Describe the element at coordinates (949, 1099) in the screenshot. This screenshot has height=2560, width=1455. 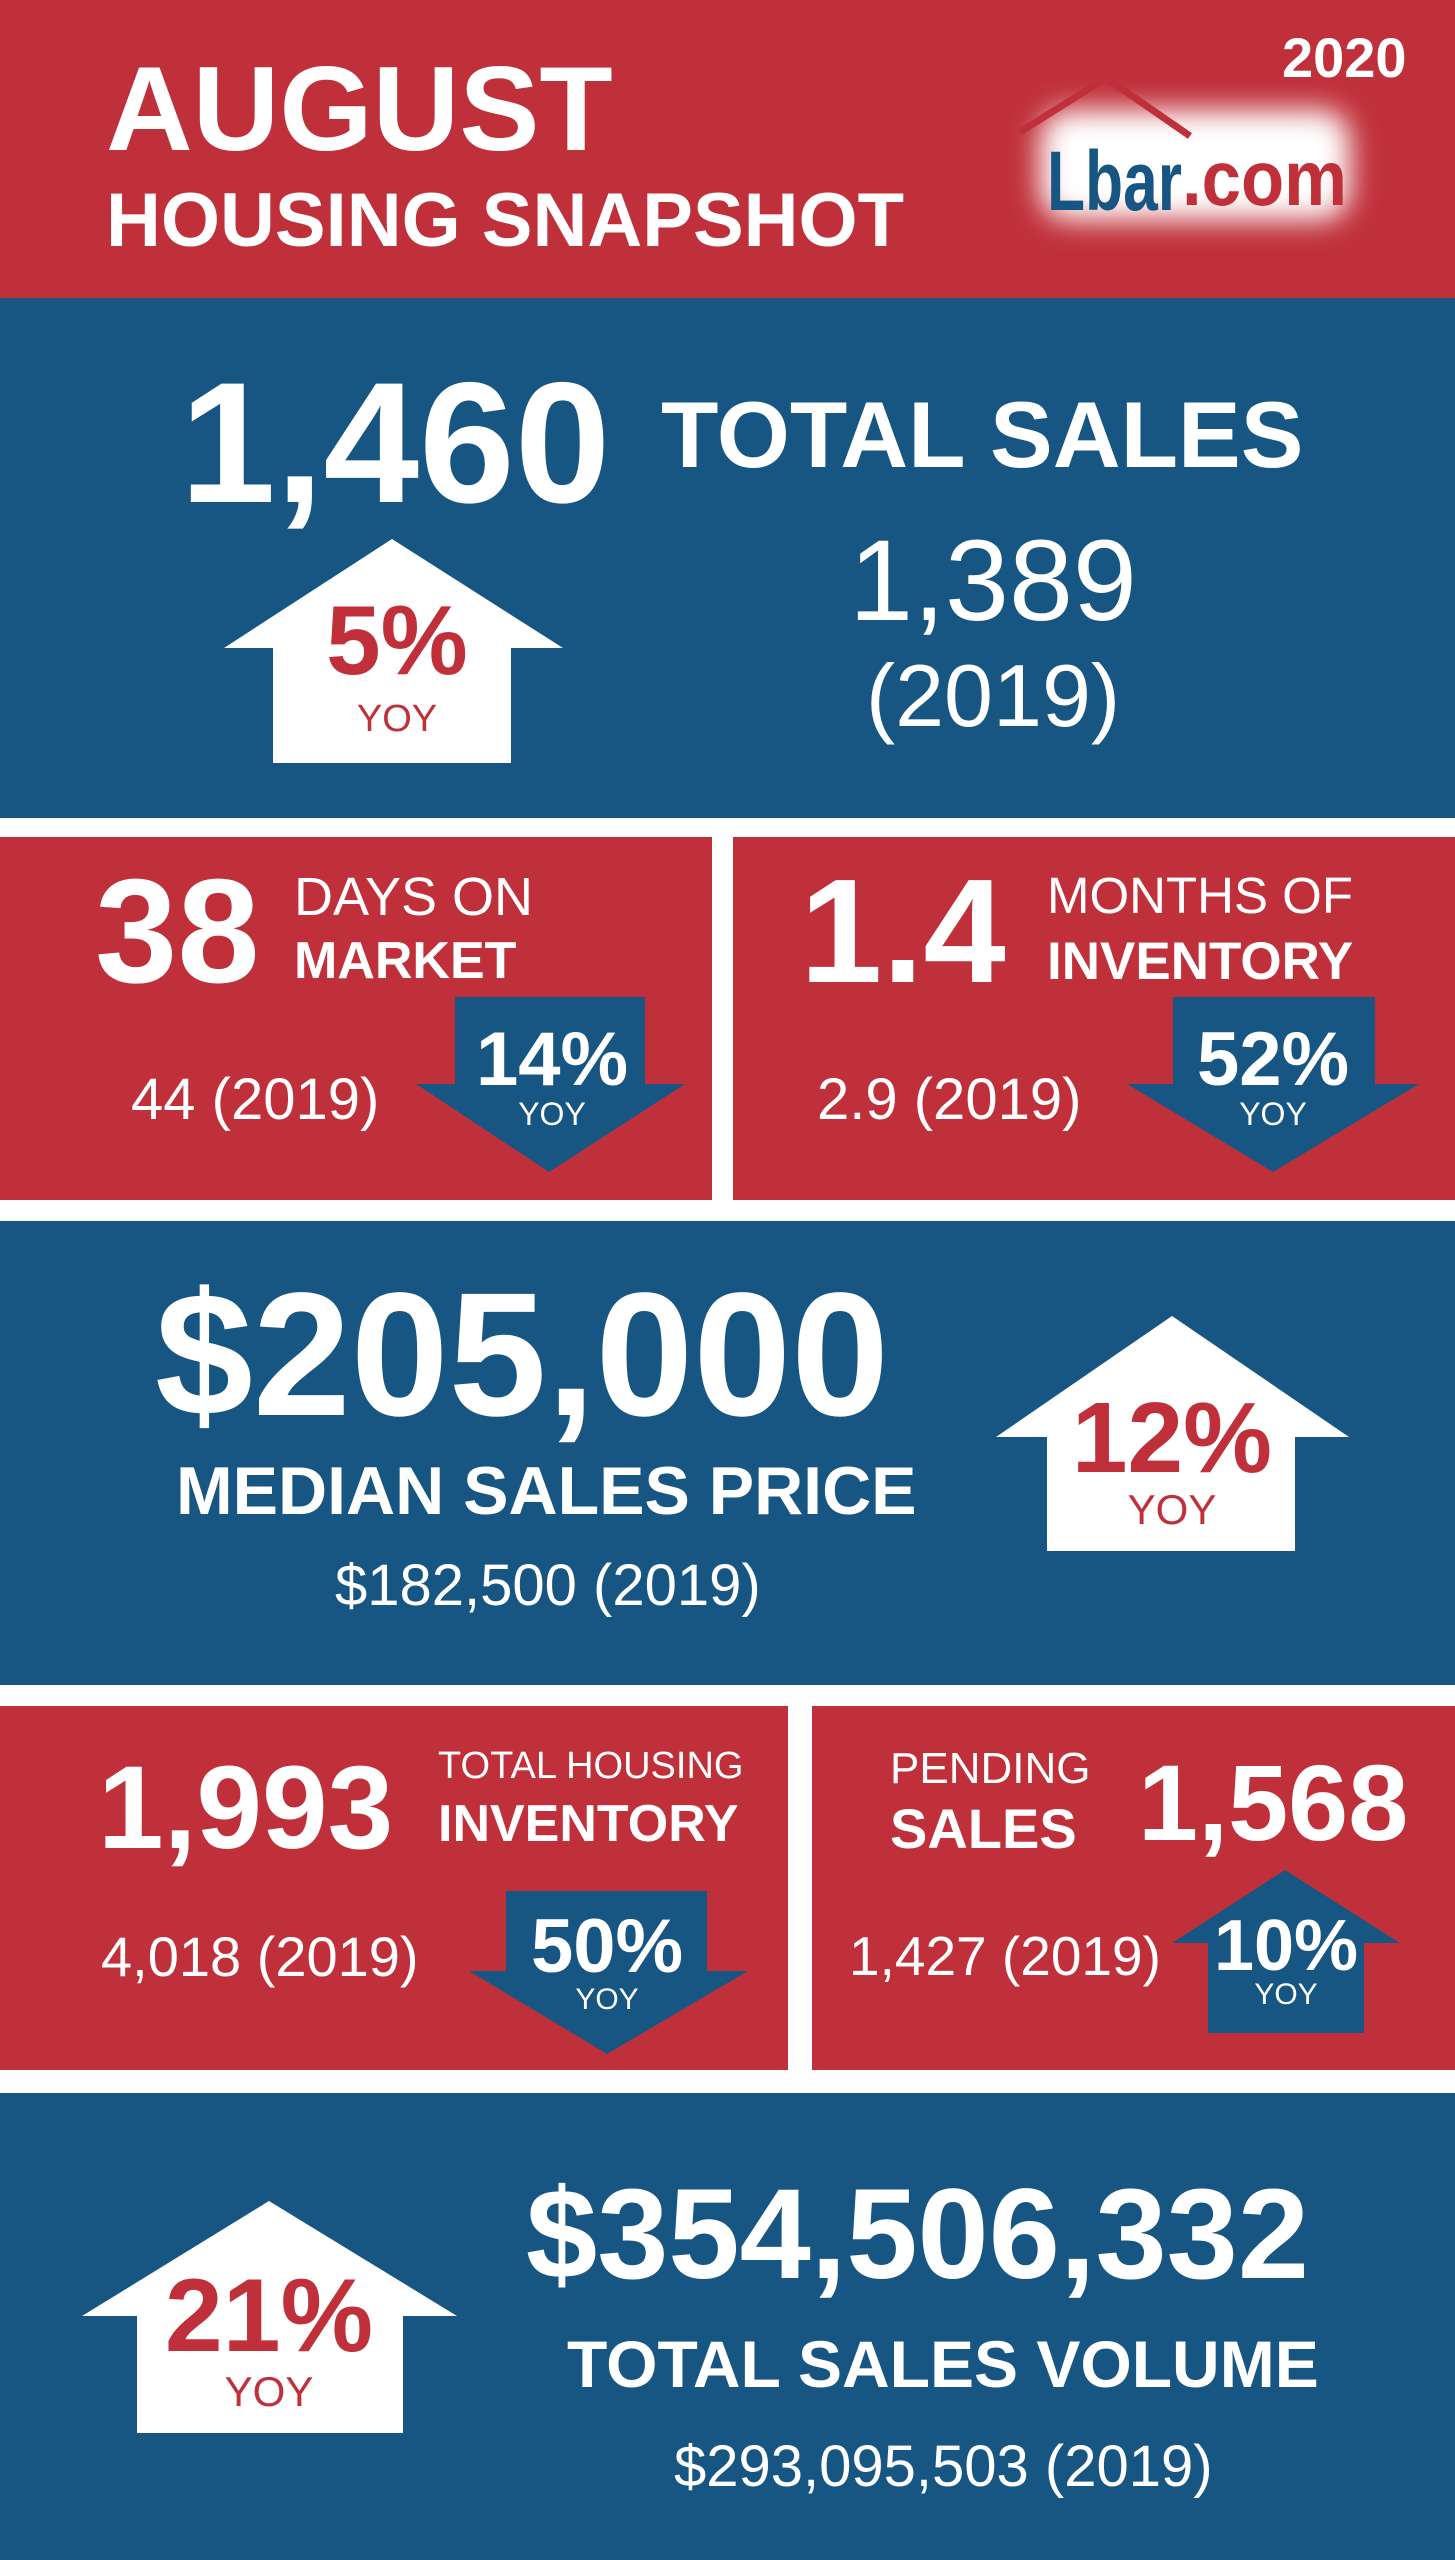
I see `months-inventory-prior: 2.9 (2019)` at that location.